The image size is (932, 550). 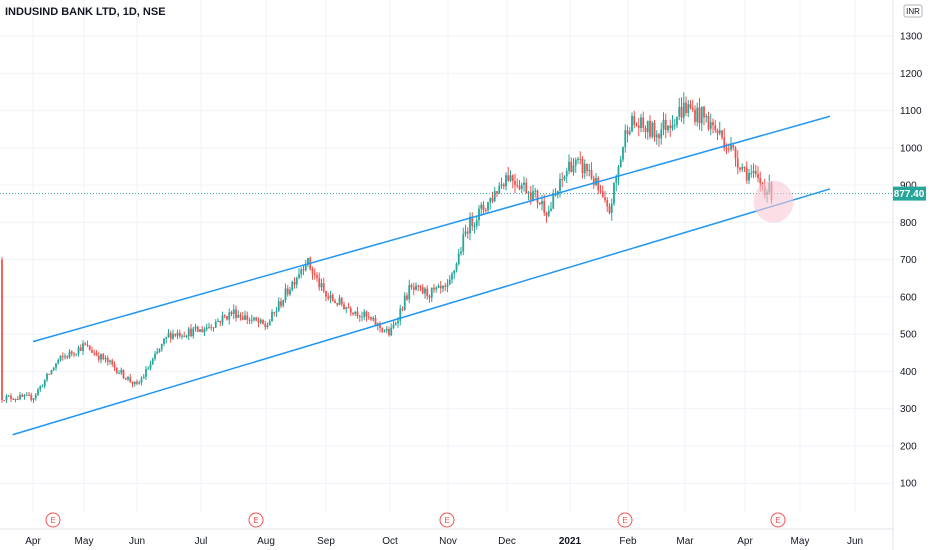 I want to click on x-tick-label: Aug, so click(x=266, y=541).